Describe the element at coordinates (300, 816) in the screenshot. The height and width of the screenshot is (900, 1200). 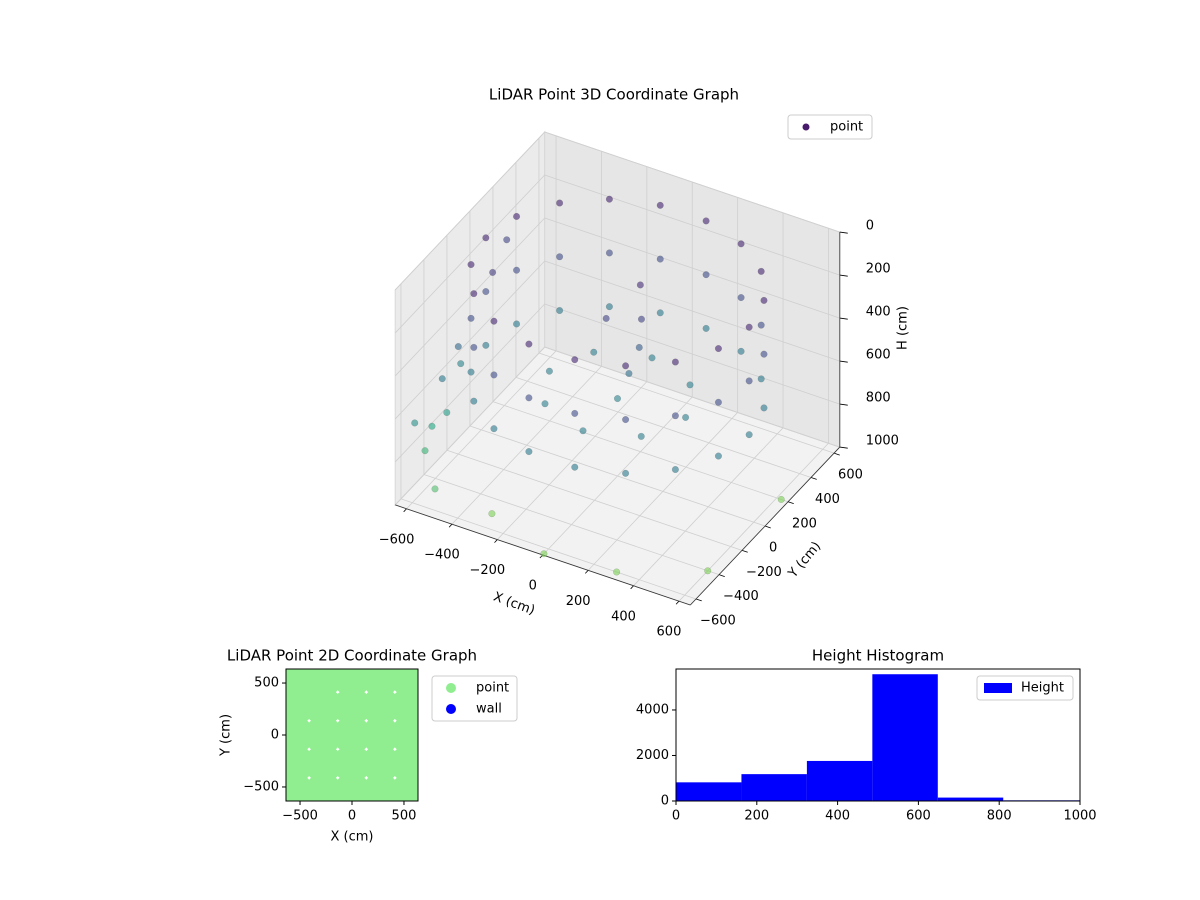
I see `x-tick-label: −500` at that location.